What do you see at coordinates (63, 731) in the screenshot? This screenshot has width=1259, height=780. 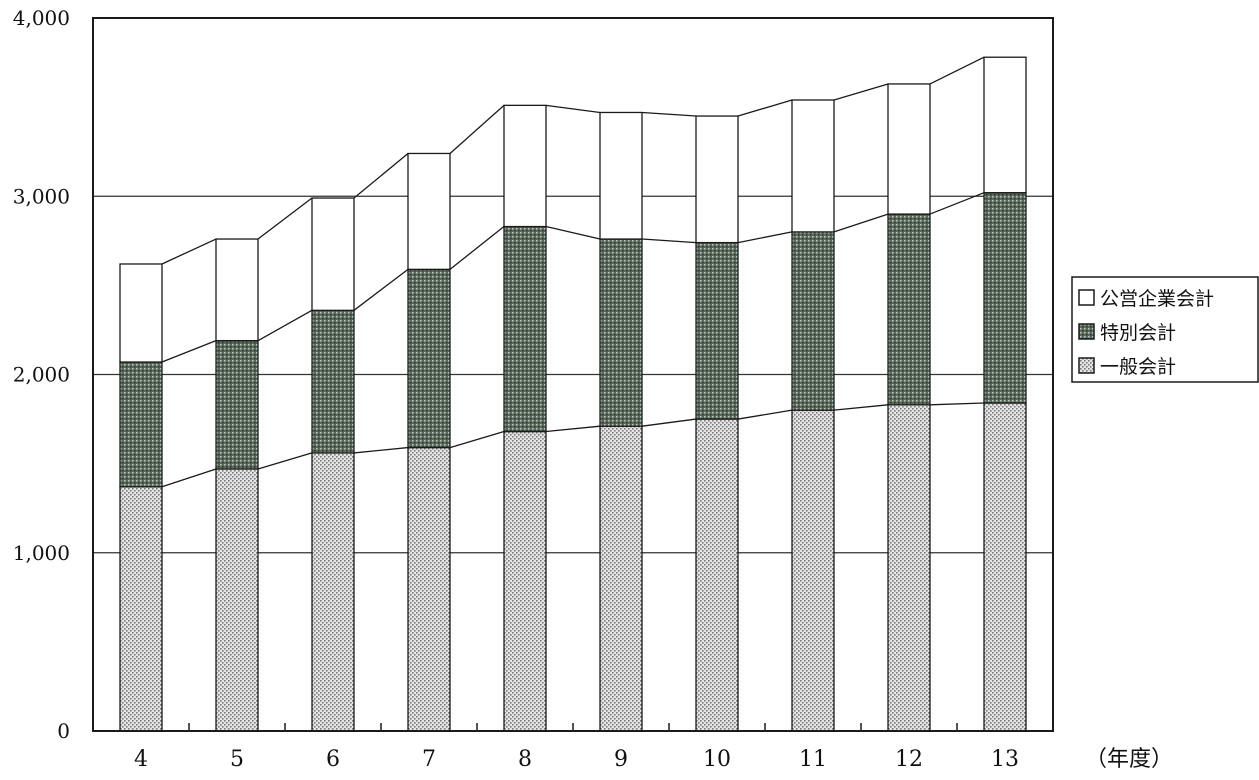 I see `y-tick-label: 0` at bounding box center [63, 731].